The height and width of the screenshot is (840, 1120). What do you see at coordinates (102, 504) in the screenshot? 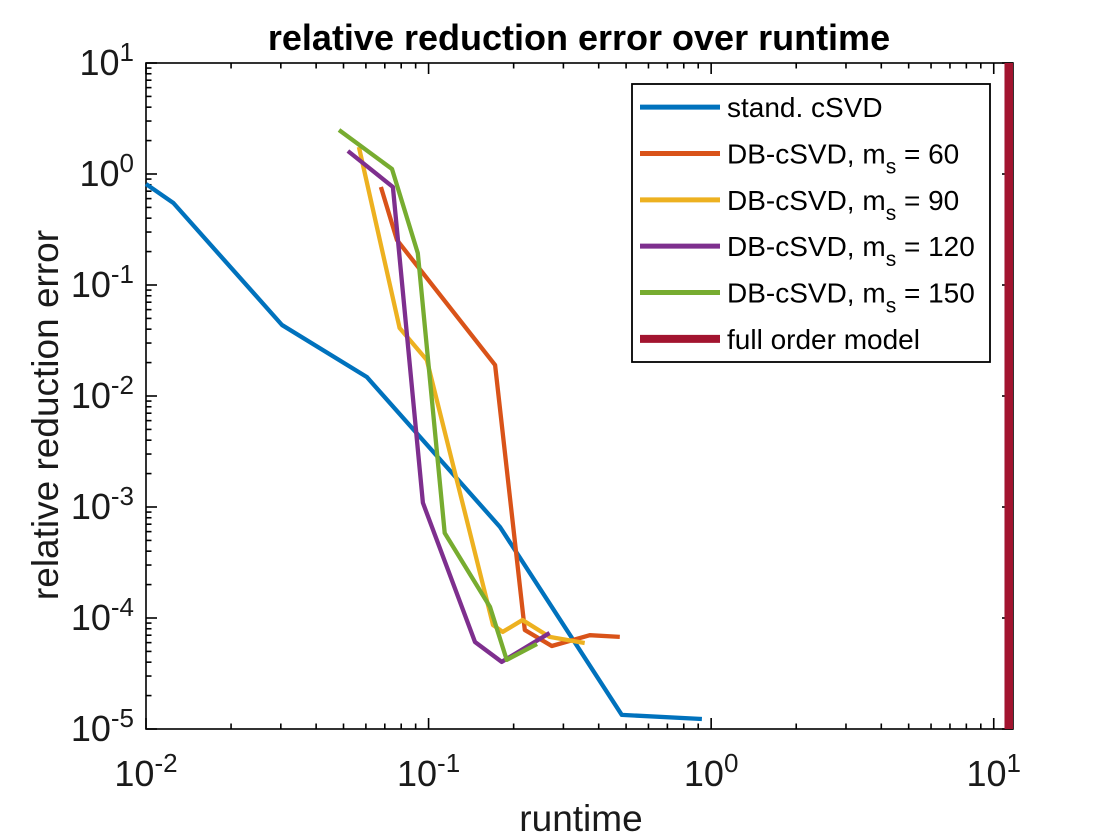
I see `y-tick-label: 10⁻³` at bounding box center [102, 504].